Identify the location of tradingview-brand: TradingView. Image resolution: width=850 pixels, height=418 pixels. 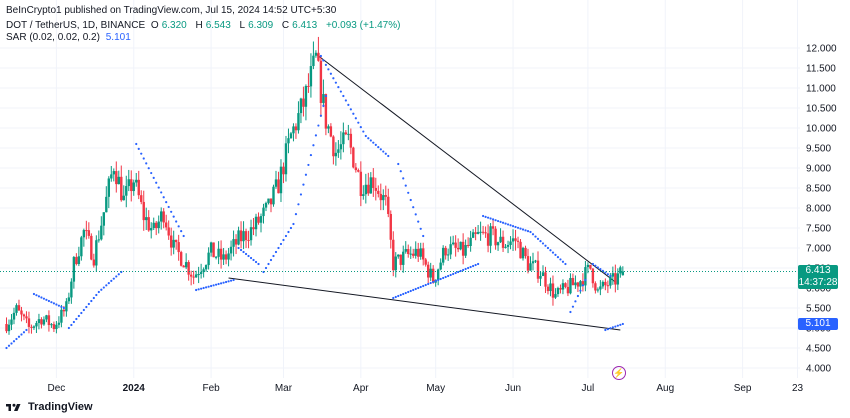
(49, 407).